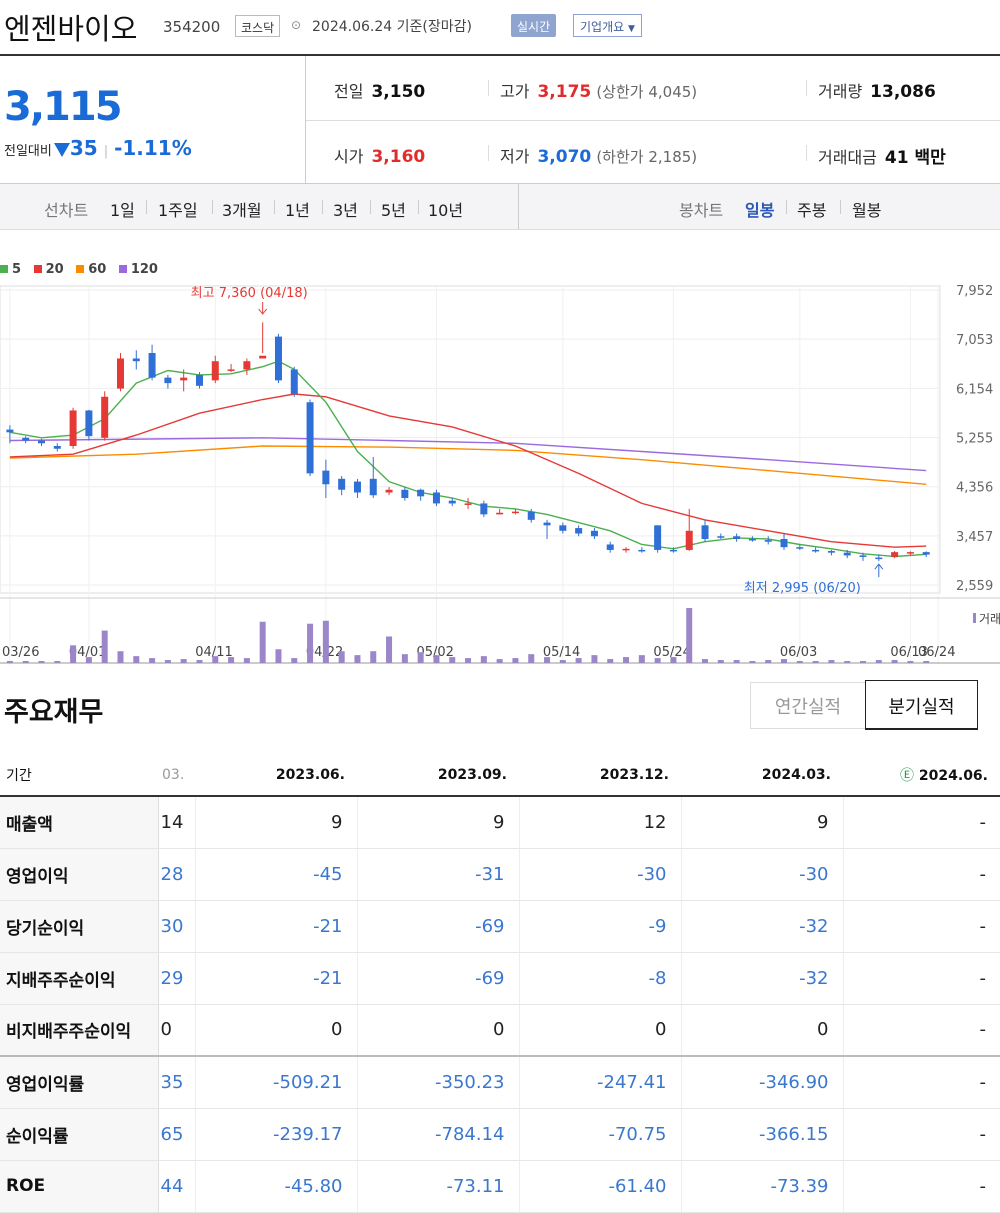  What do you see at coordinates (974, 340) in the screenshot?
I see `y-tick-label: 7,053` at bounding box center [974, 340].